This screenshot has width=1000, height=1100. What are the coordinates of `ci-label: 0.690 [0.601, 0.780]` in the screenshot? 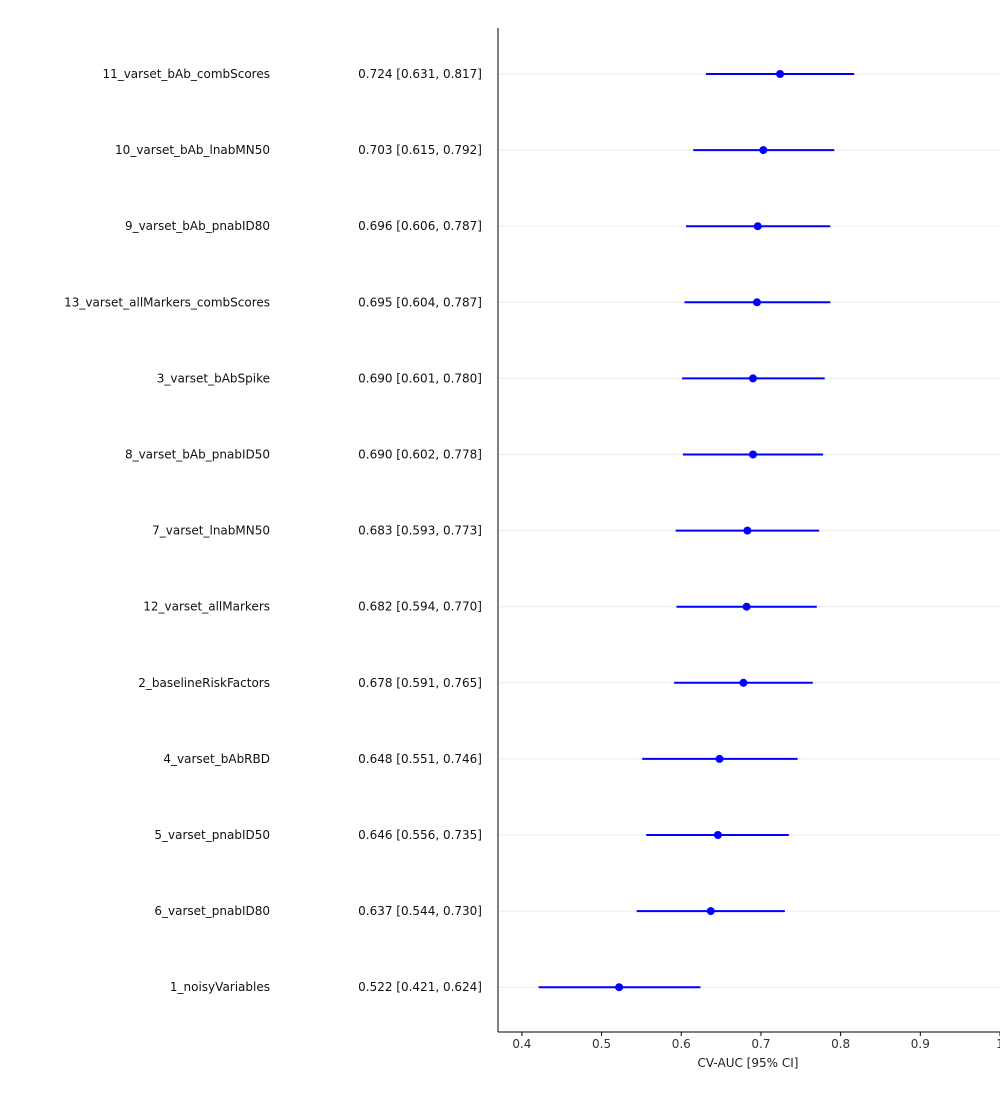 It's located at (420, 378).